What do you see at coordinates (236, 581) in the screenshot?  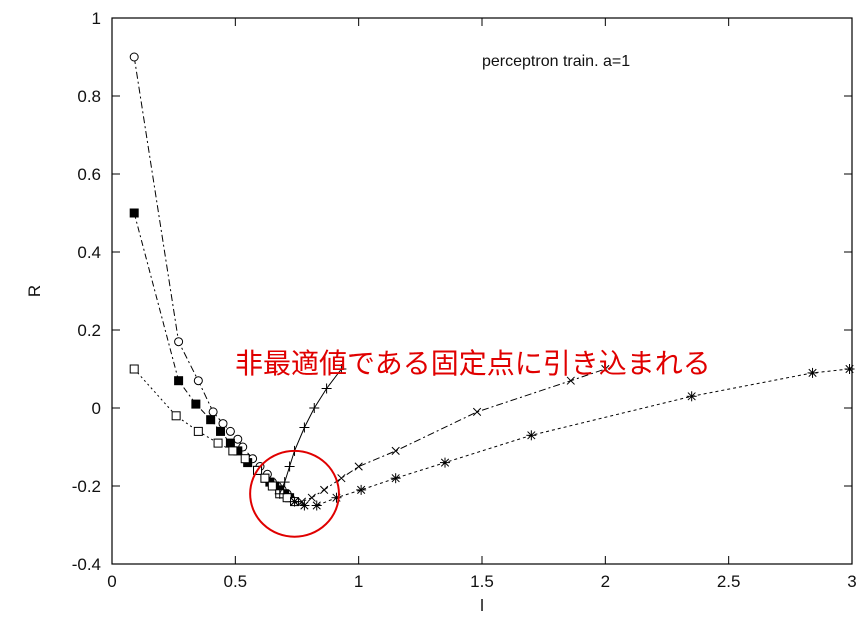 I see `x-tick-label: 0.5` at bounding box center [236, 581].